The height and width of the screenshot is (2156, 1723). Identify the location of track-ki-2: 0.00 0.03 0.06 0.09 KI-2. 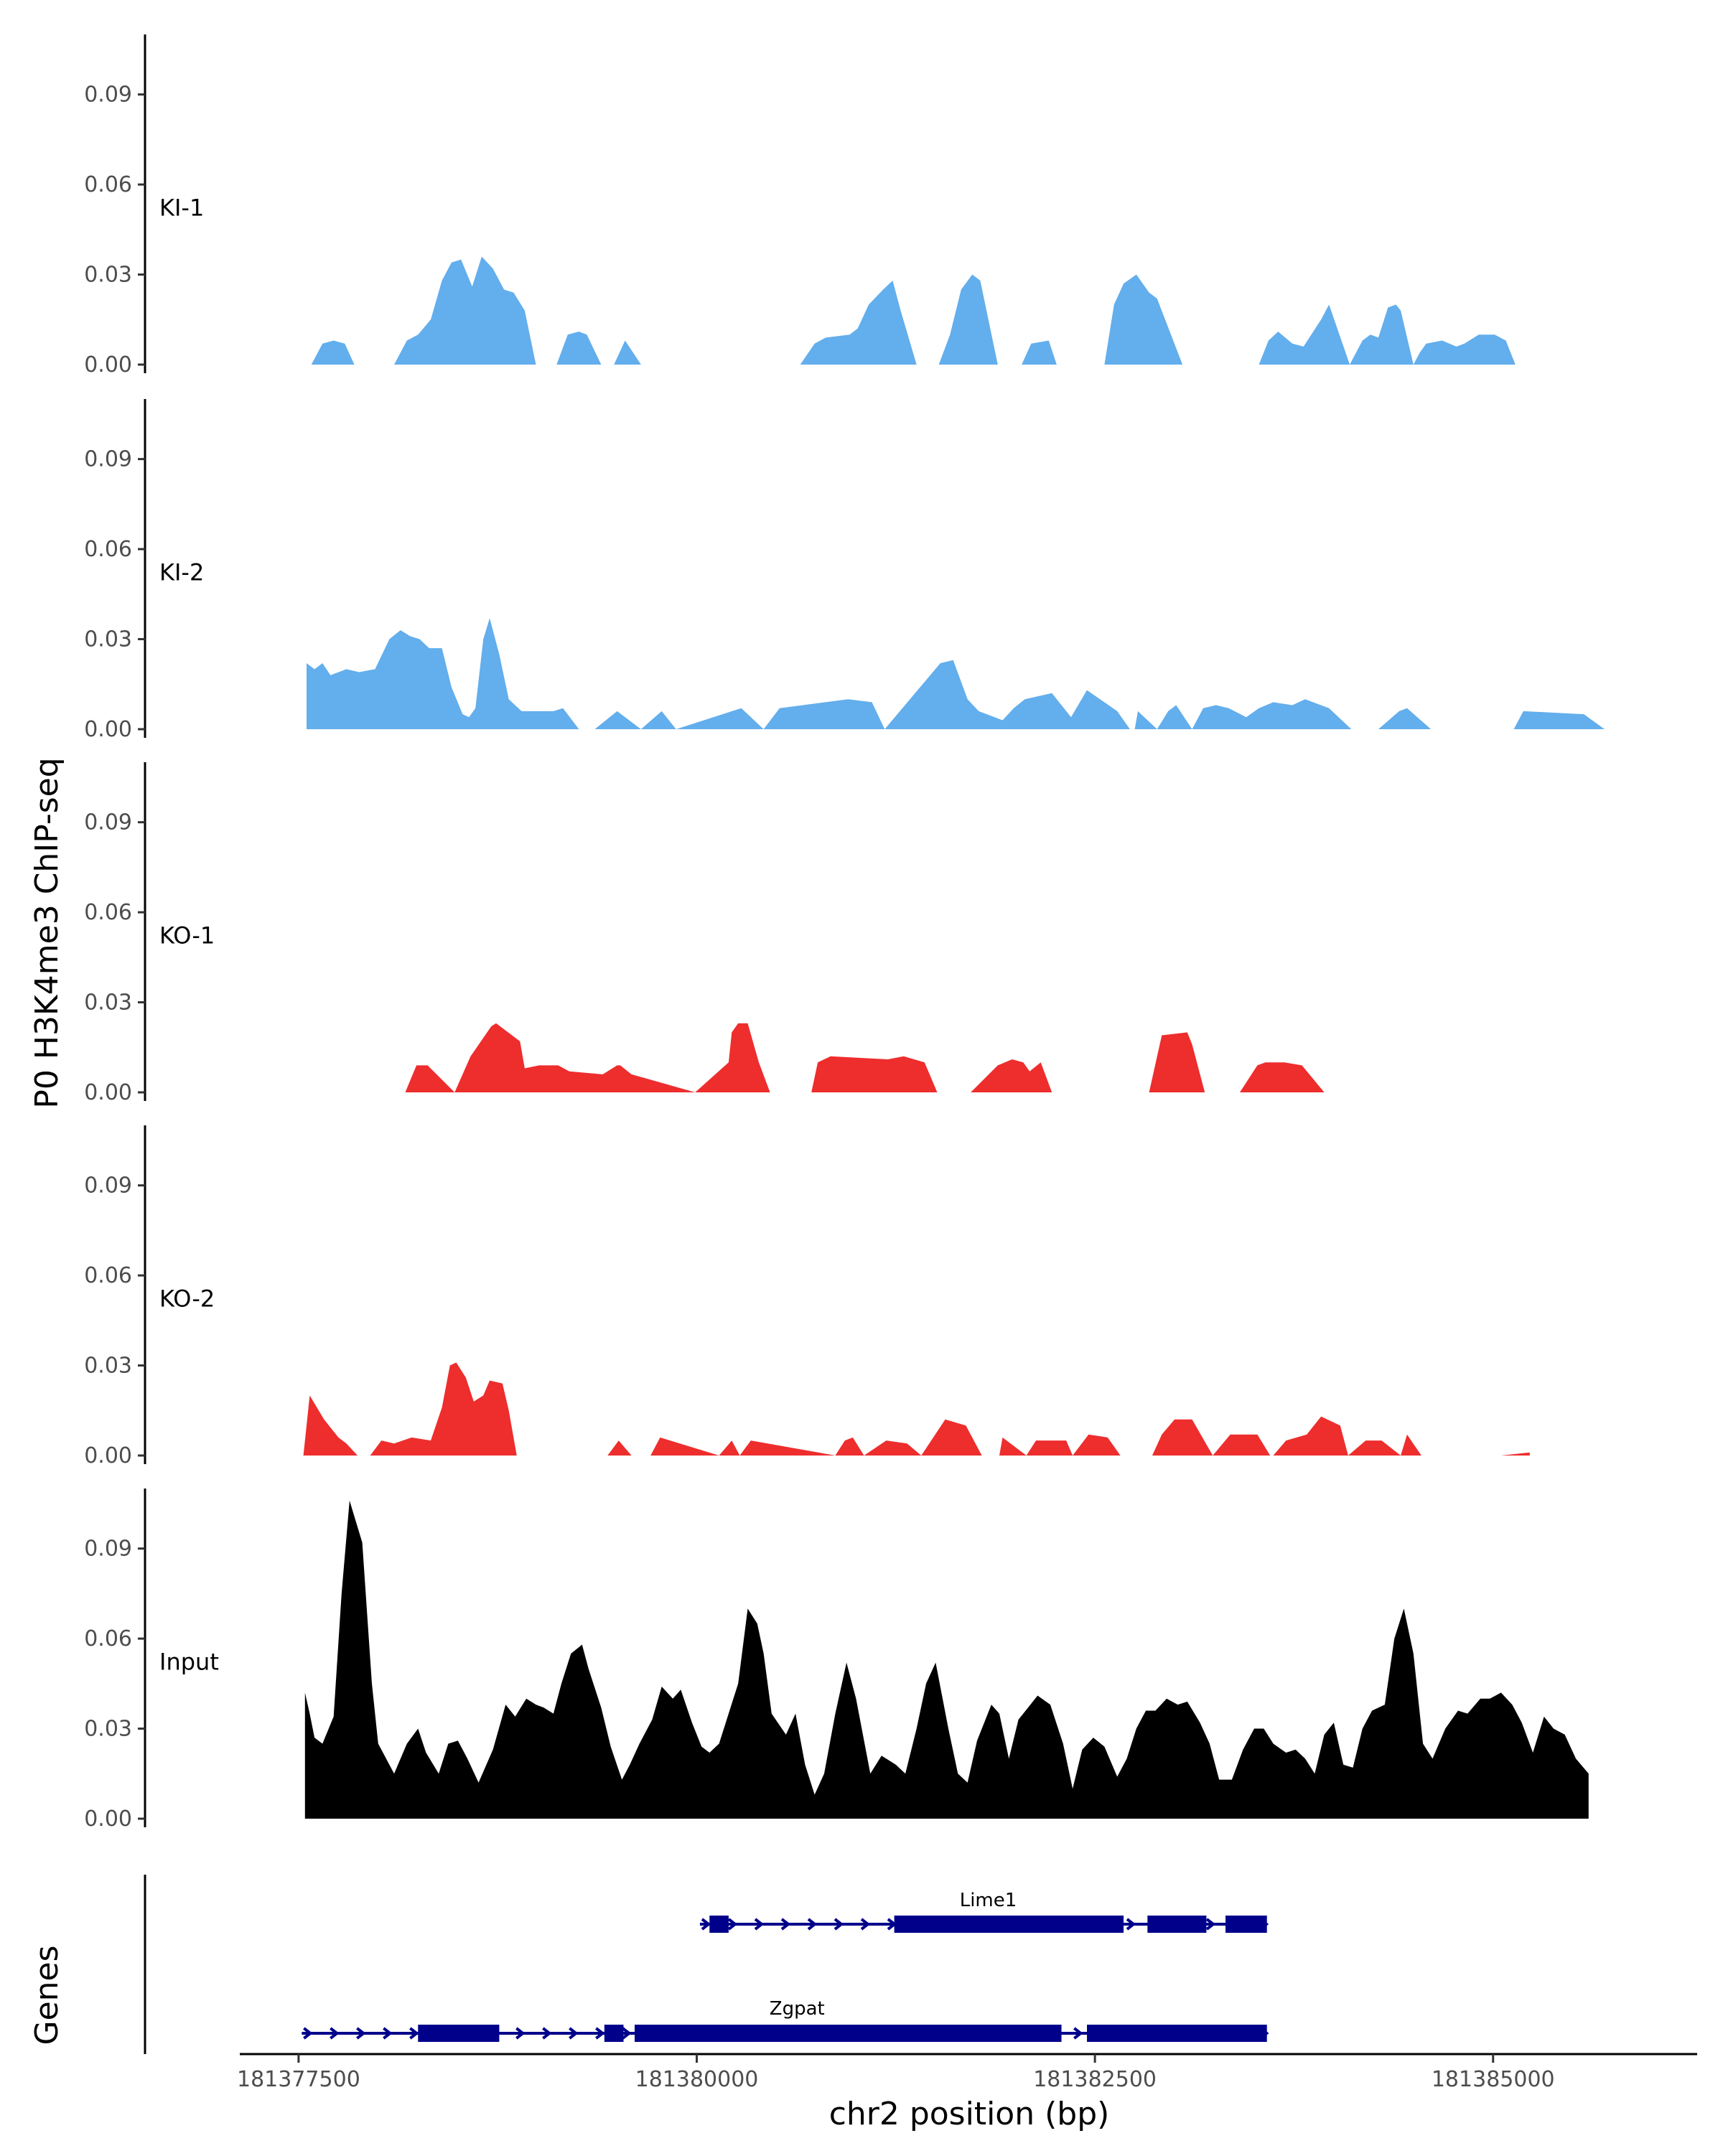
(852, 570).